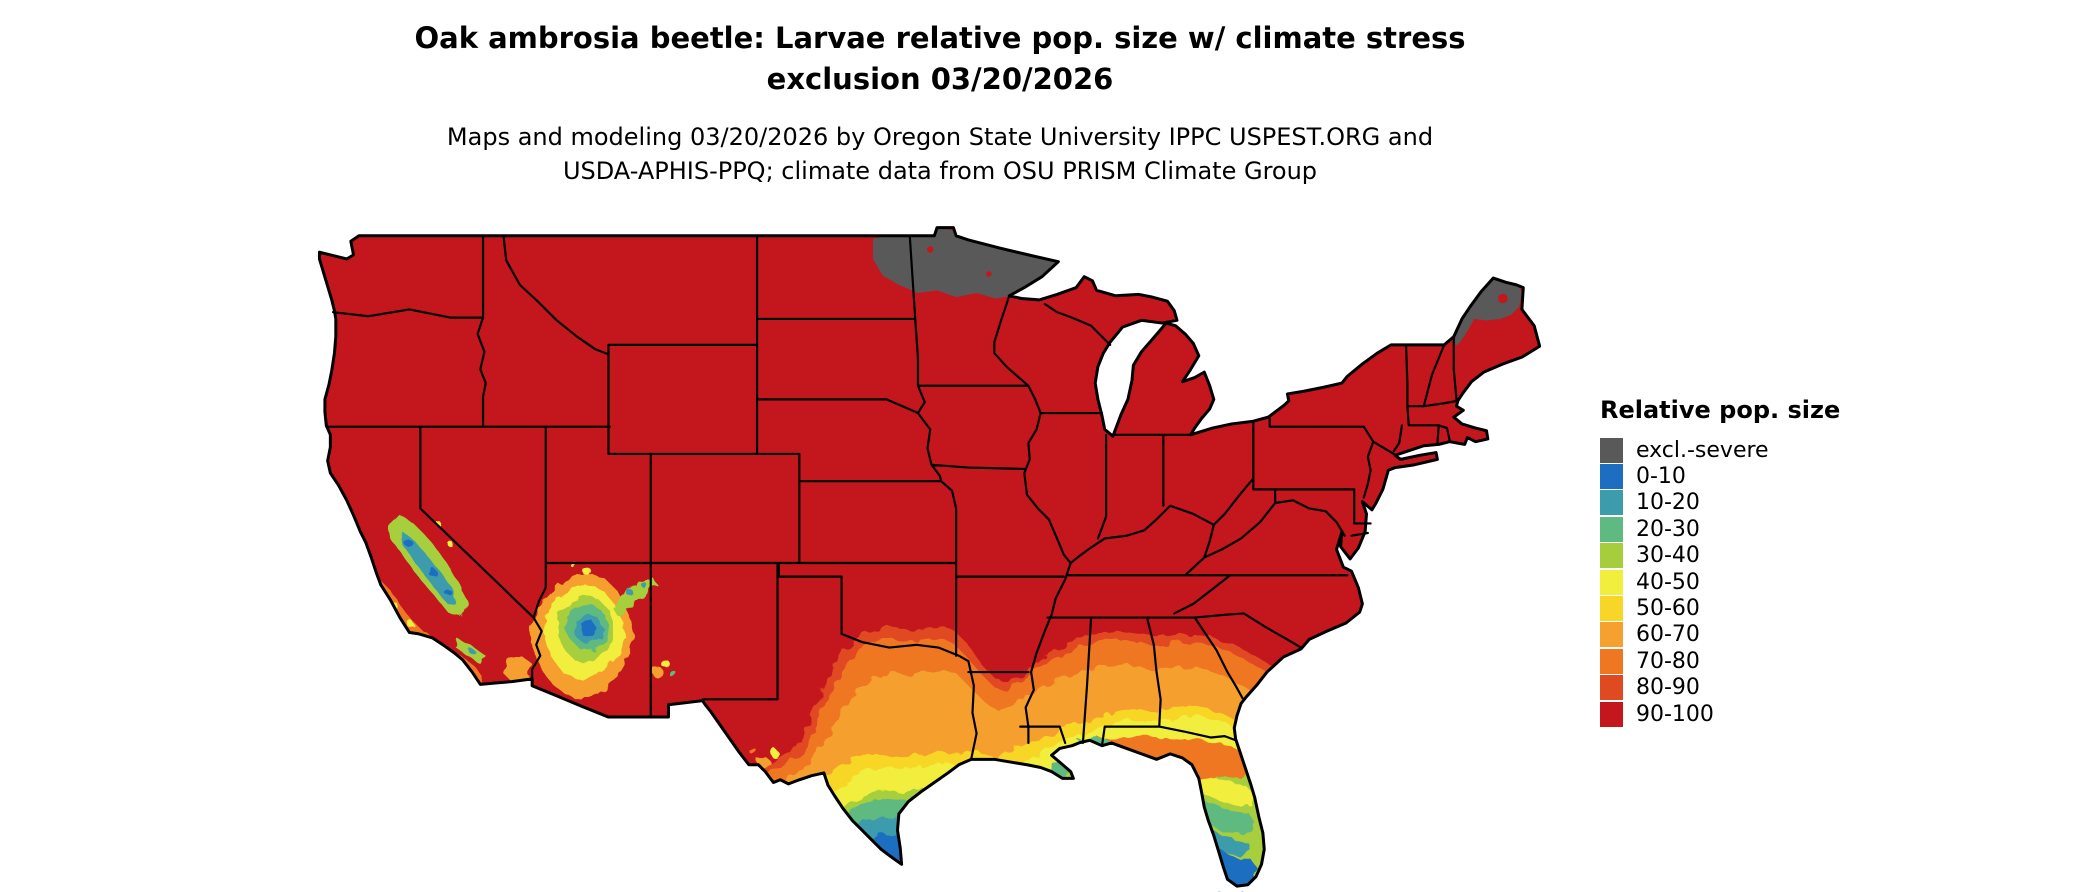  I want to click on legend-item: 80-90, so click(1720, 688).